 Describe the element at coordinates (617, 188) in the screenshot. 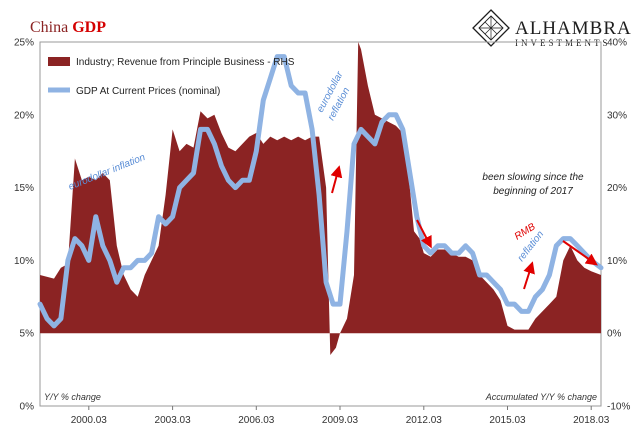

I see `right-tick-label: 20%` at that location.